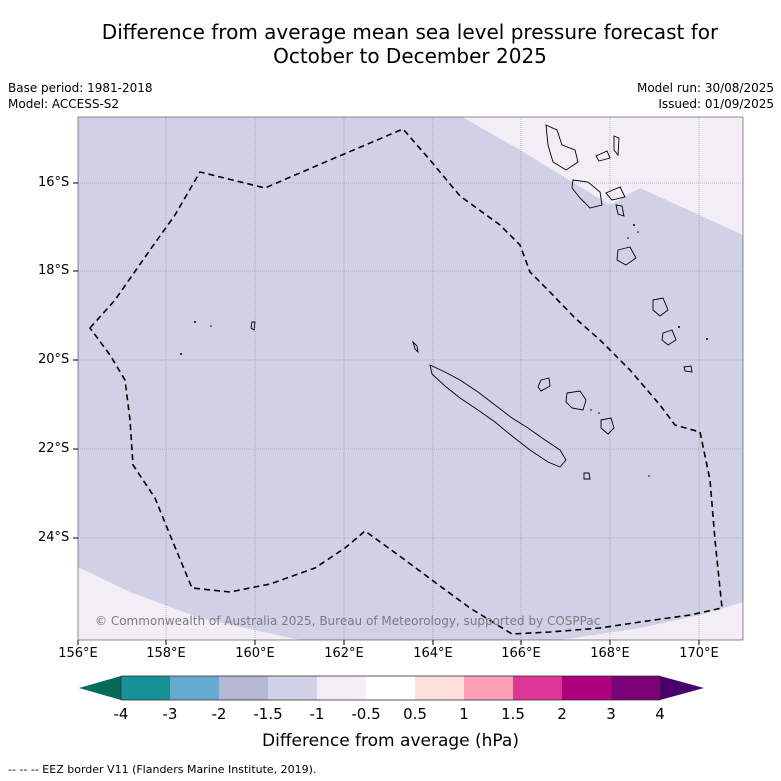  I want to click on base-period: Base period: 1981-2018, so click(80, 88).